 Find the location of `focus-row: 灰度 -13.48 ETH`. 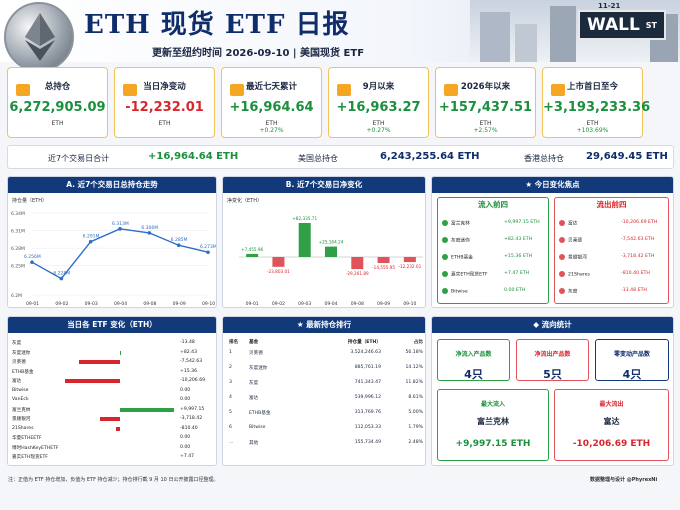

focus-row: 灰度 -13.48 ETH is located at coordinates (612, 291).